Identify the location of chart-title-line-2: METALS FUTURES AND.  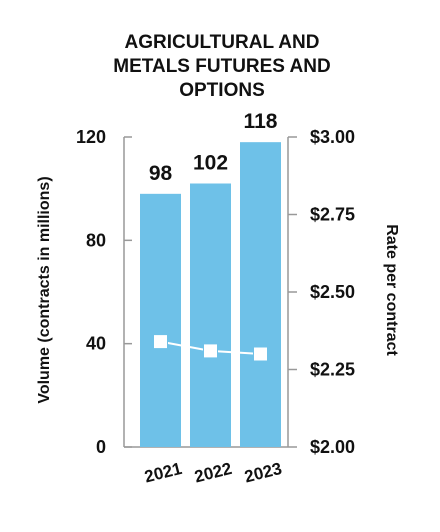
(221, 66).